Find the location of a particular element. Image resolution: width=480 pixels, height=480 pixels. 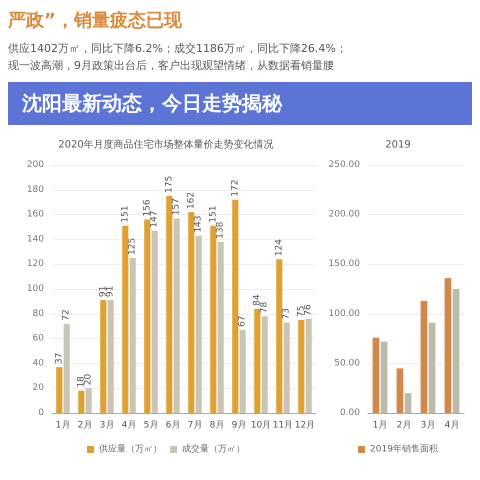

y-tick-label: 180 is located at coordinates (35, 189).